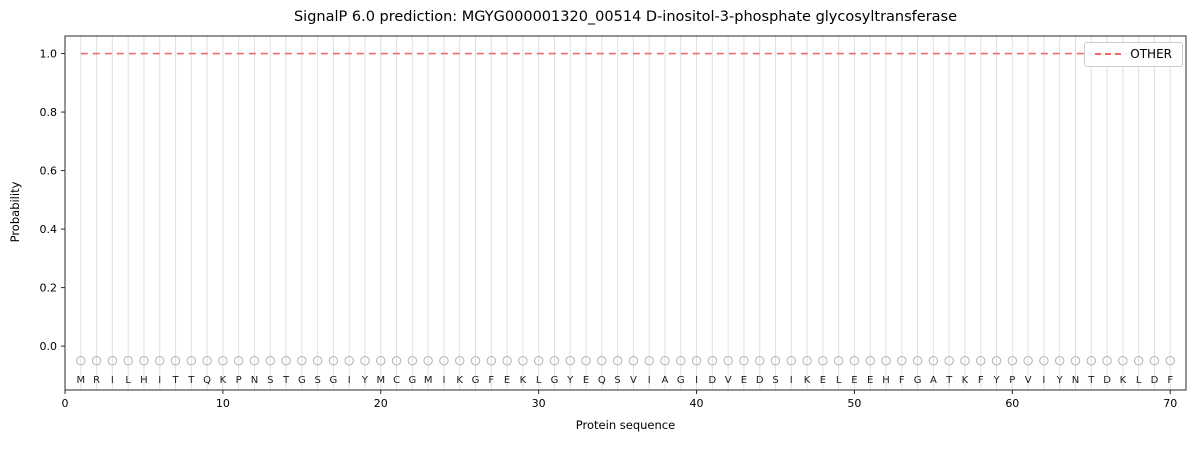  I want to click on residue-letter: N, so click(1075, 380).